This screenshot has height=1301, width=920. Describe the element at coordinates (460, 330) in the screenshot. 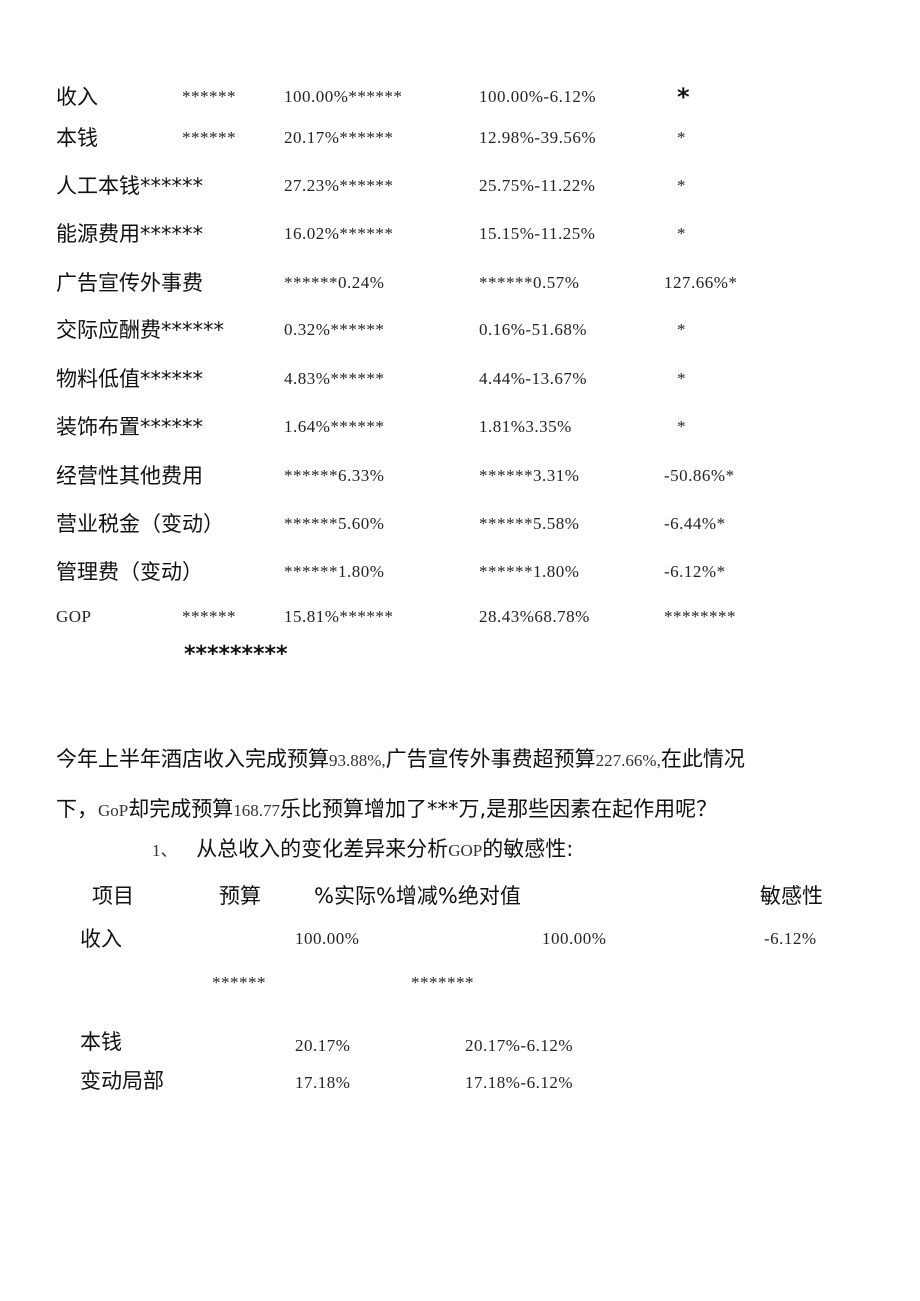

I see `table-row: 交际应酬费****** 0.32%****** 0.16%-51.68% *` at that location.